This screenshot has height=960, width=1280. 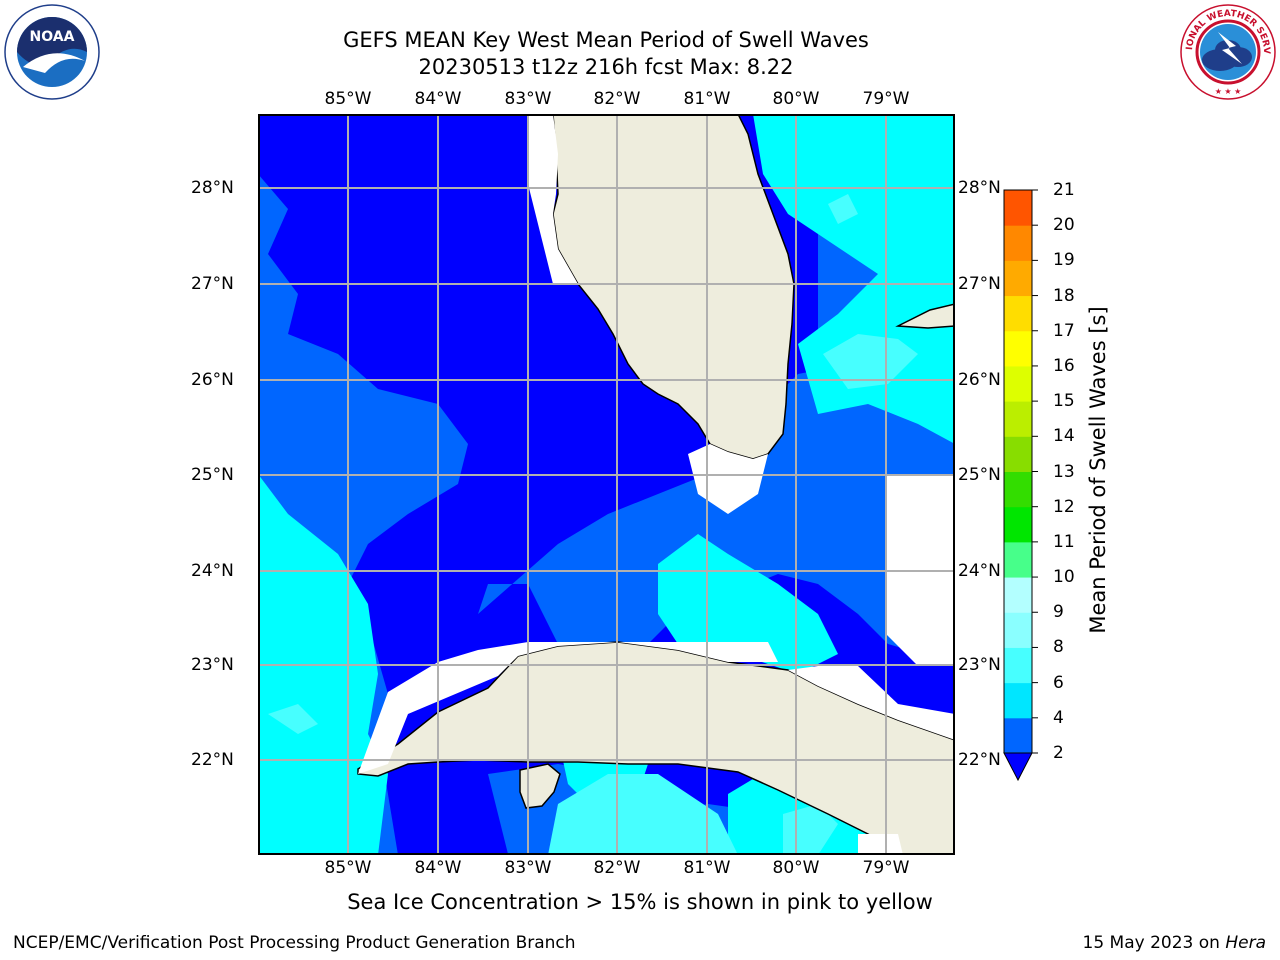 I want to click on colorbar-tick-label: 10, so click(x=1064, y=577).